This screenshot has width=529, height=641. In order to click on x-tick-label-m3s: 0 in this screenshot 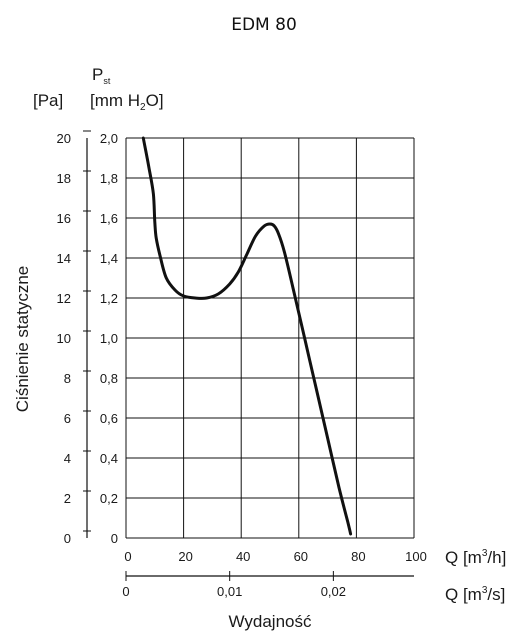, I will do `click(125, 591)`.